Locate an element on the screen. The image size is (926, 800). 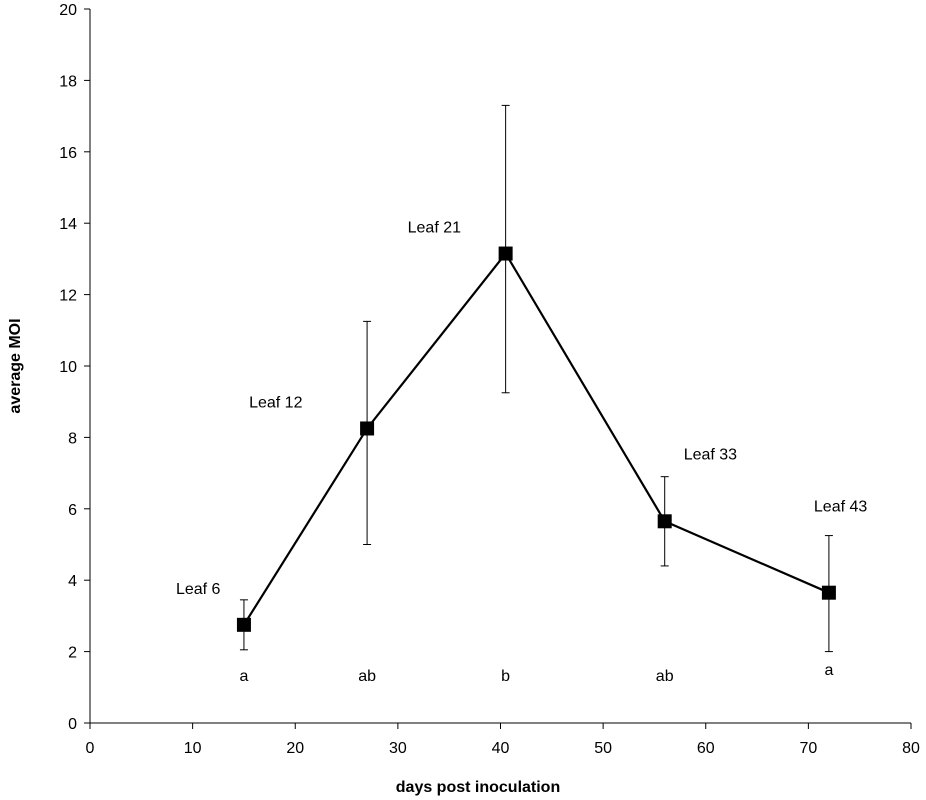
y-tick-label: 8 is located at coordinates (72, 438).